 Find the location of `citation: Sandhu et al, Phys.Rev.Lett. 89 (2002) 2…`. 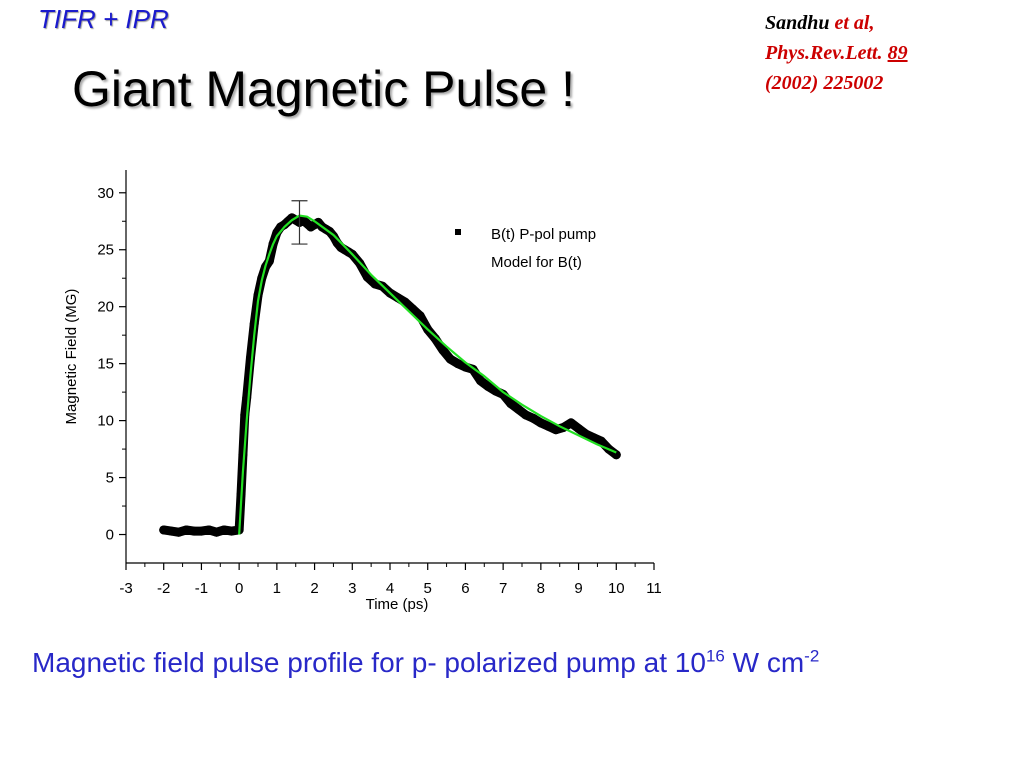

citation: Sandhu et al, Phys.Rev.Lett. 89 (2002) 2… is located at coordinates (836, 53).